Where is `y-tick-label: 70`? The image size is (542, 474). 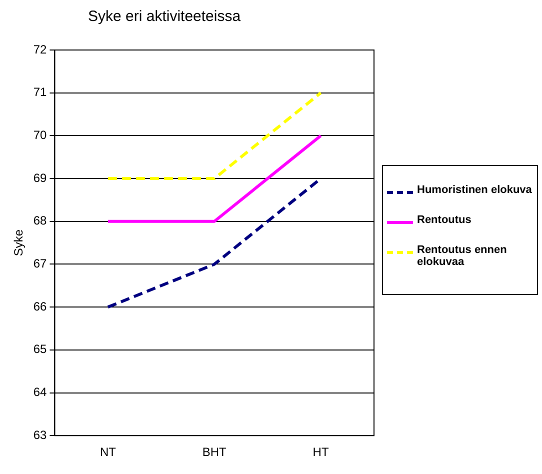
y-tick-label: 70 is located at coordinates (40, 135).